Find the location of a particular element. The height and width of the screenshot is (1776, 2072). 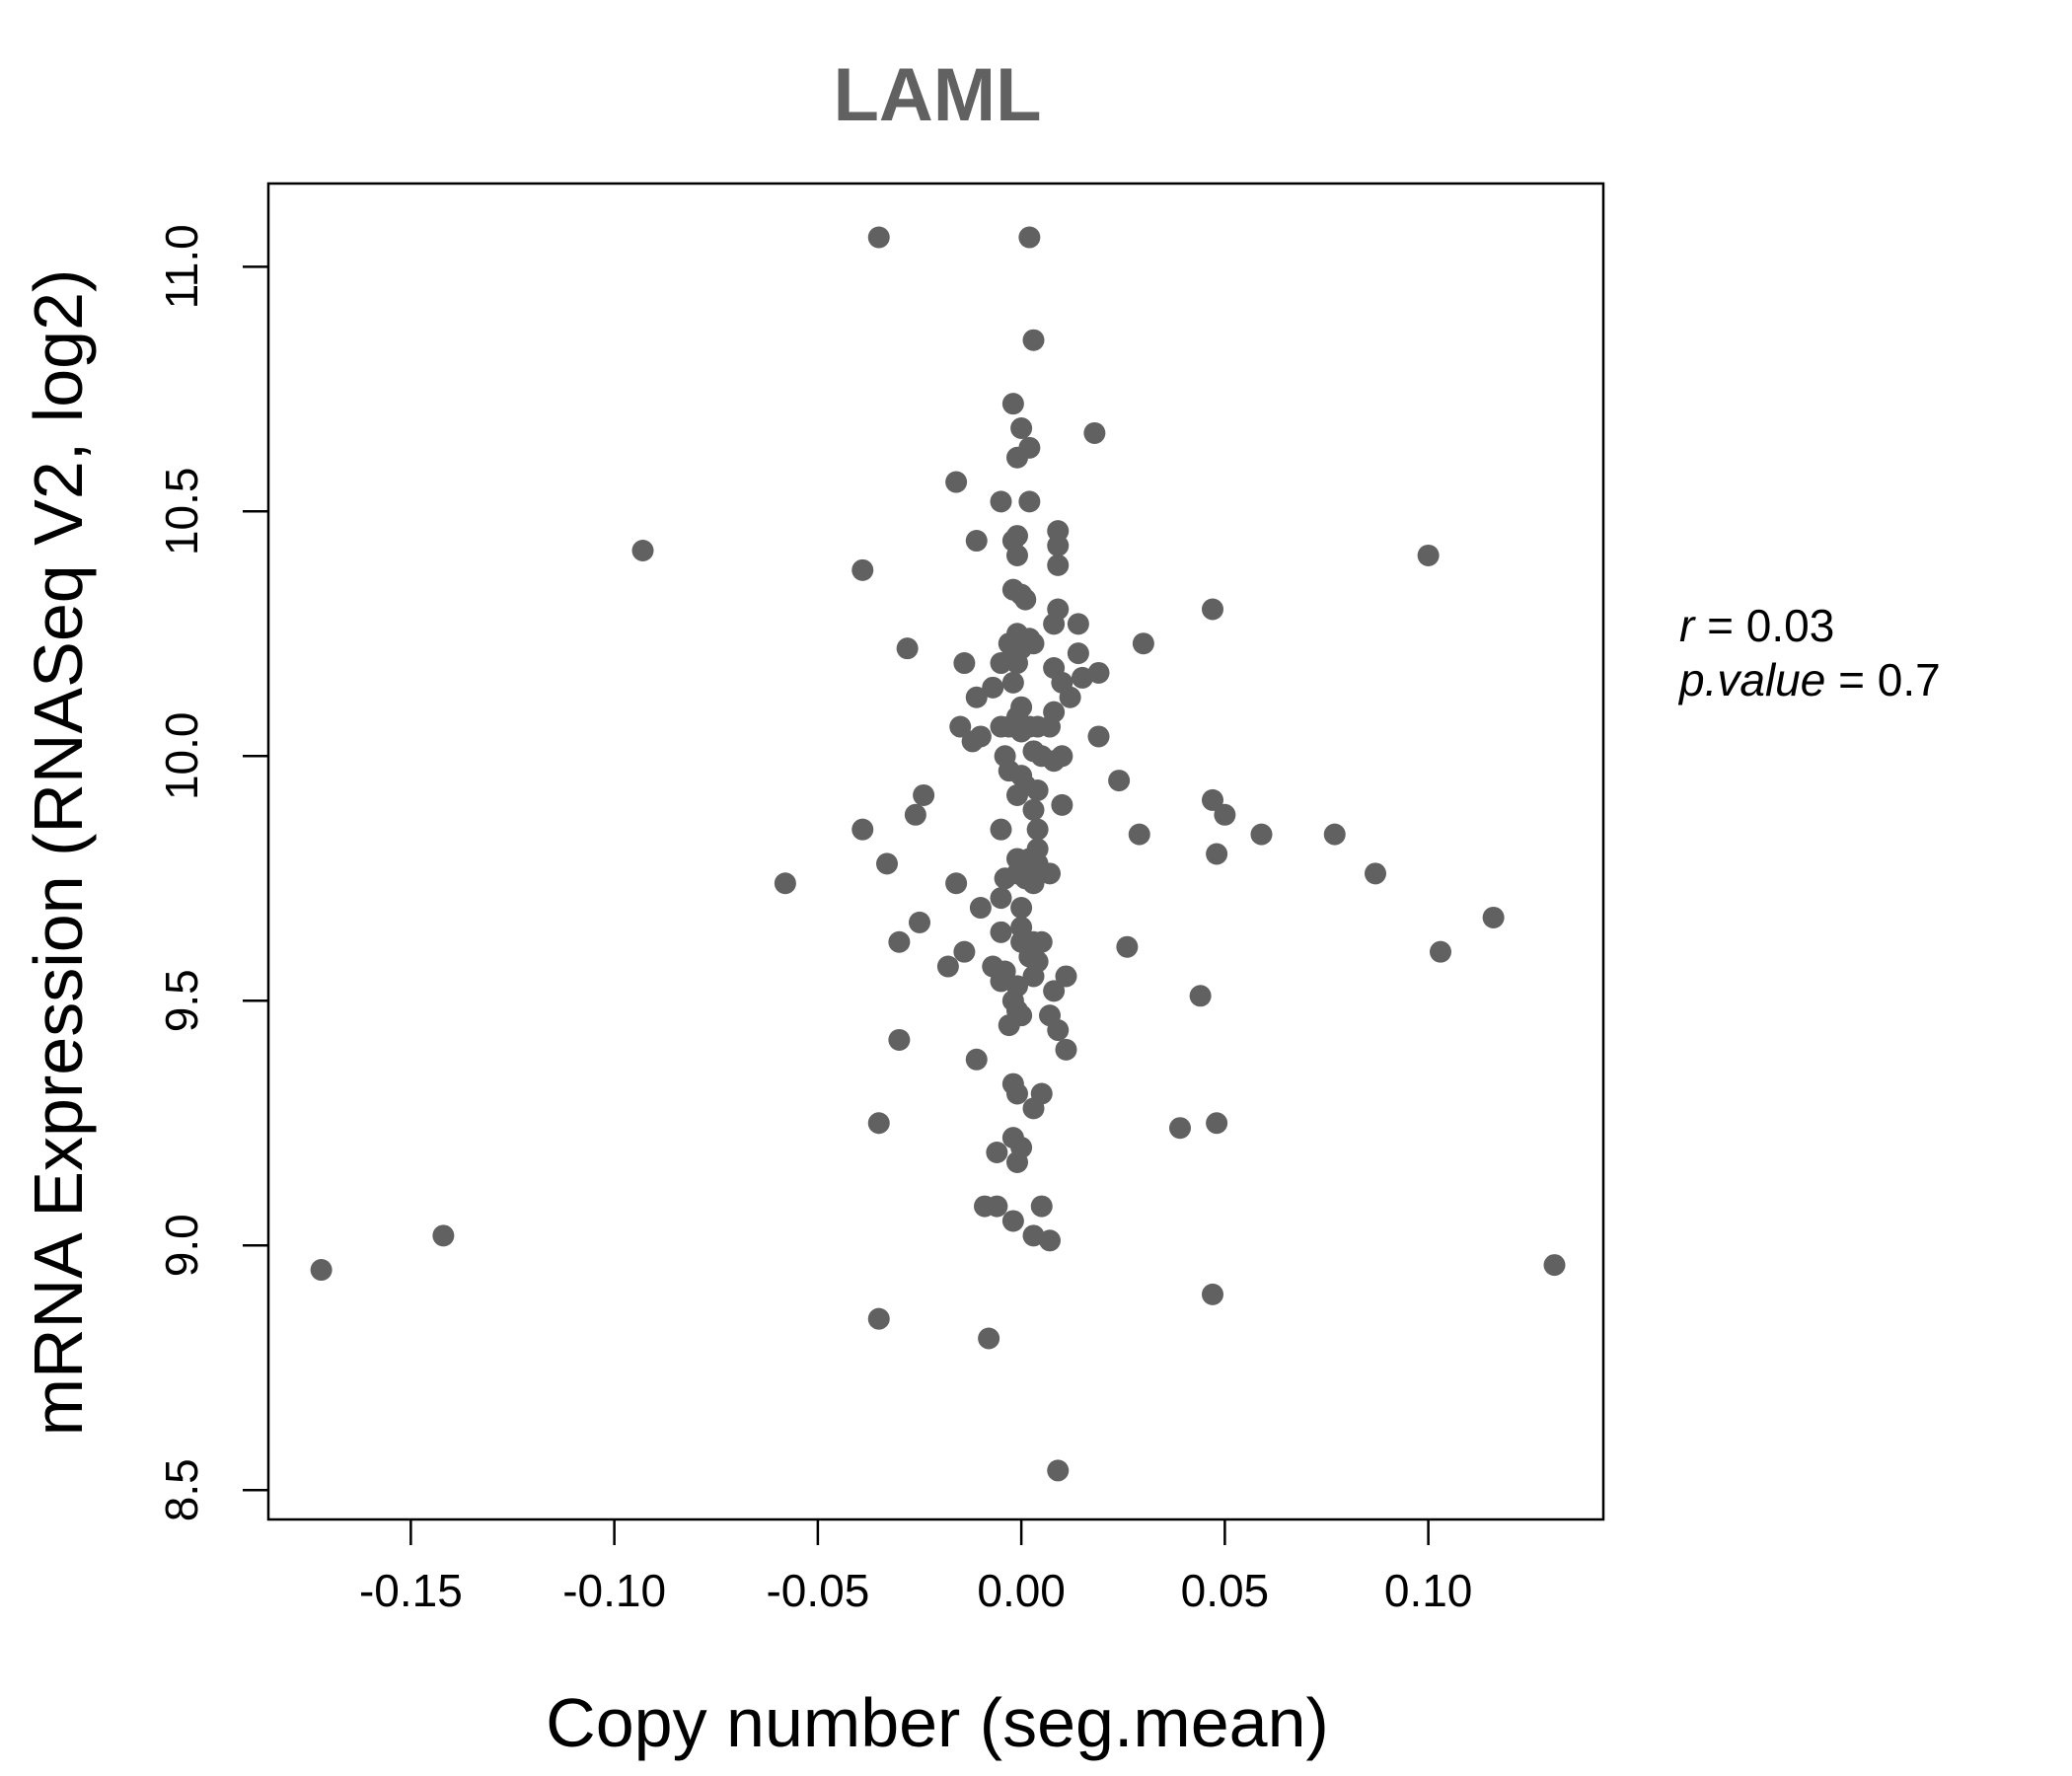

y-tick-label: 11.0 is located at coordinates (181, 266).